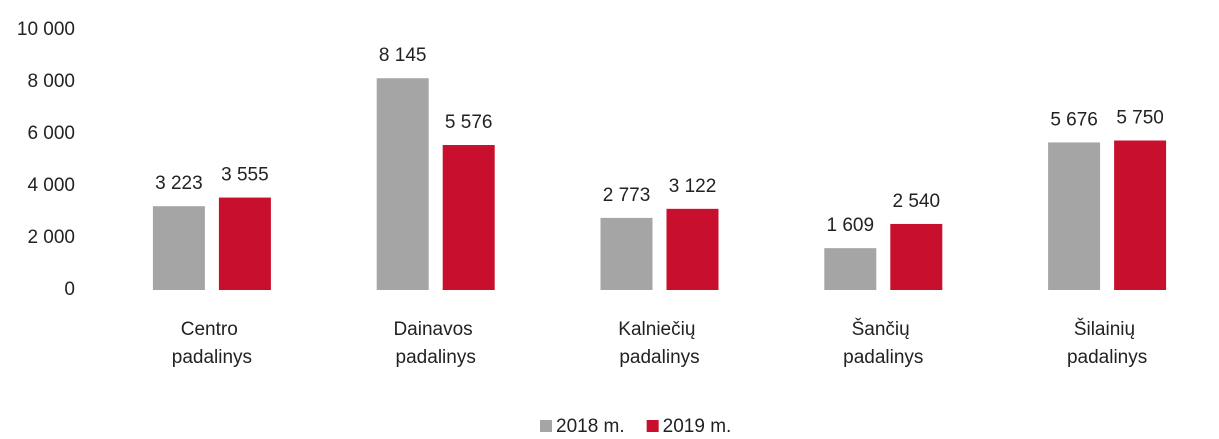 The width and height of the screenshot is (1219, 439). I want to click on value-label: 5 676, so click(1074, 119).